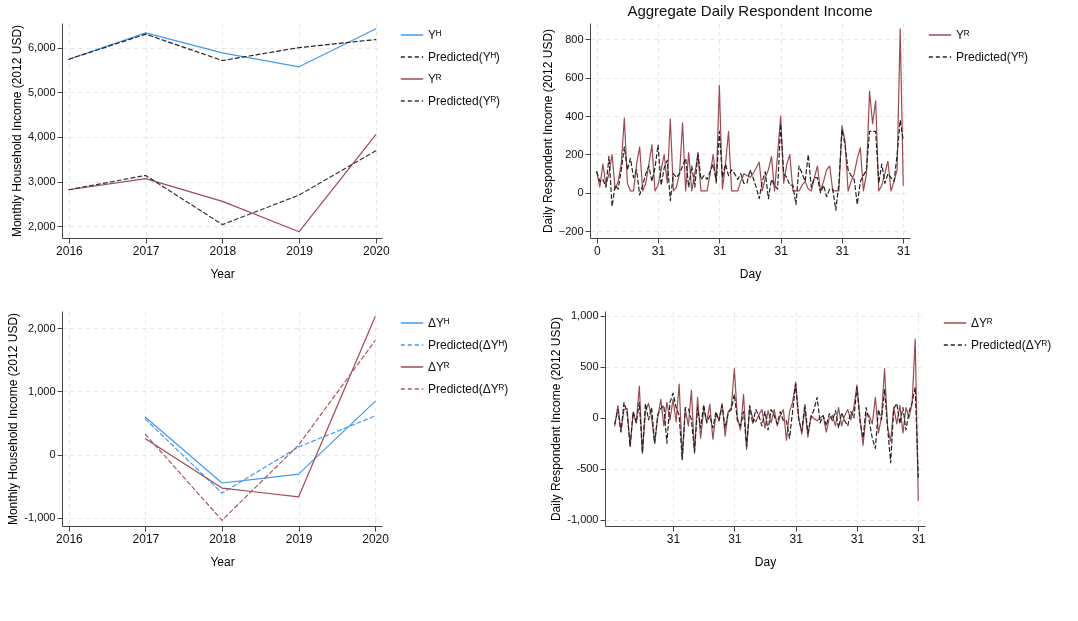 The height and width of the screenshot is (621, 1078). What do you see at coordinates (468, 345) in the screenshot?
I see `legend-label: Predicted(ΔYᴴ)` at bounding box center [468, 345].